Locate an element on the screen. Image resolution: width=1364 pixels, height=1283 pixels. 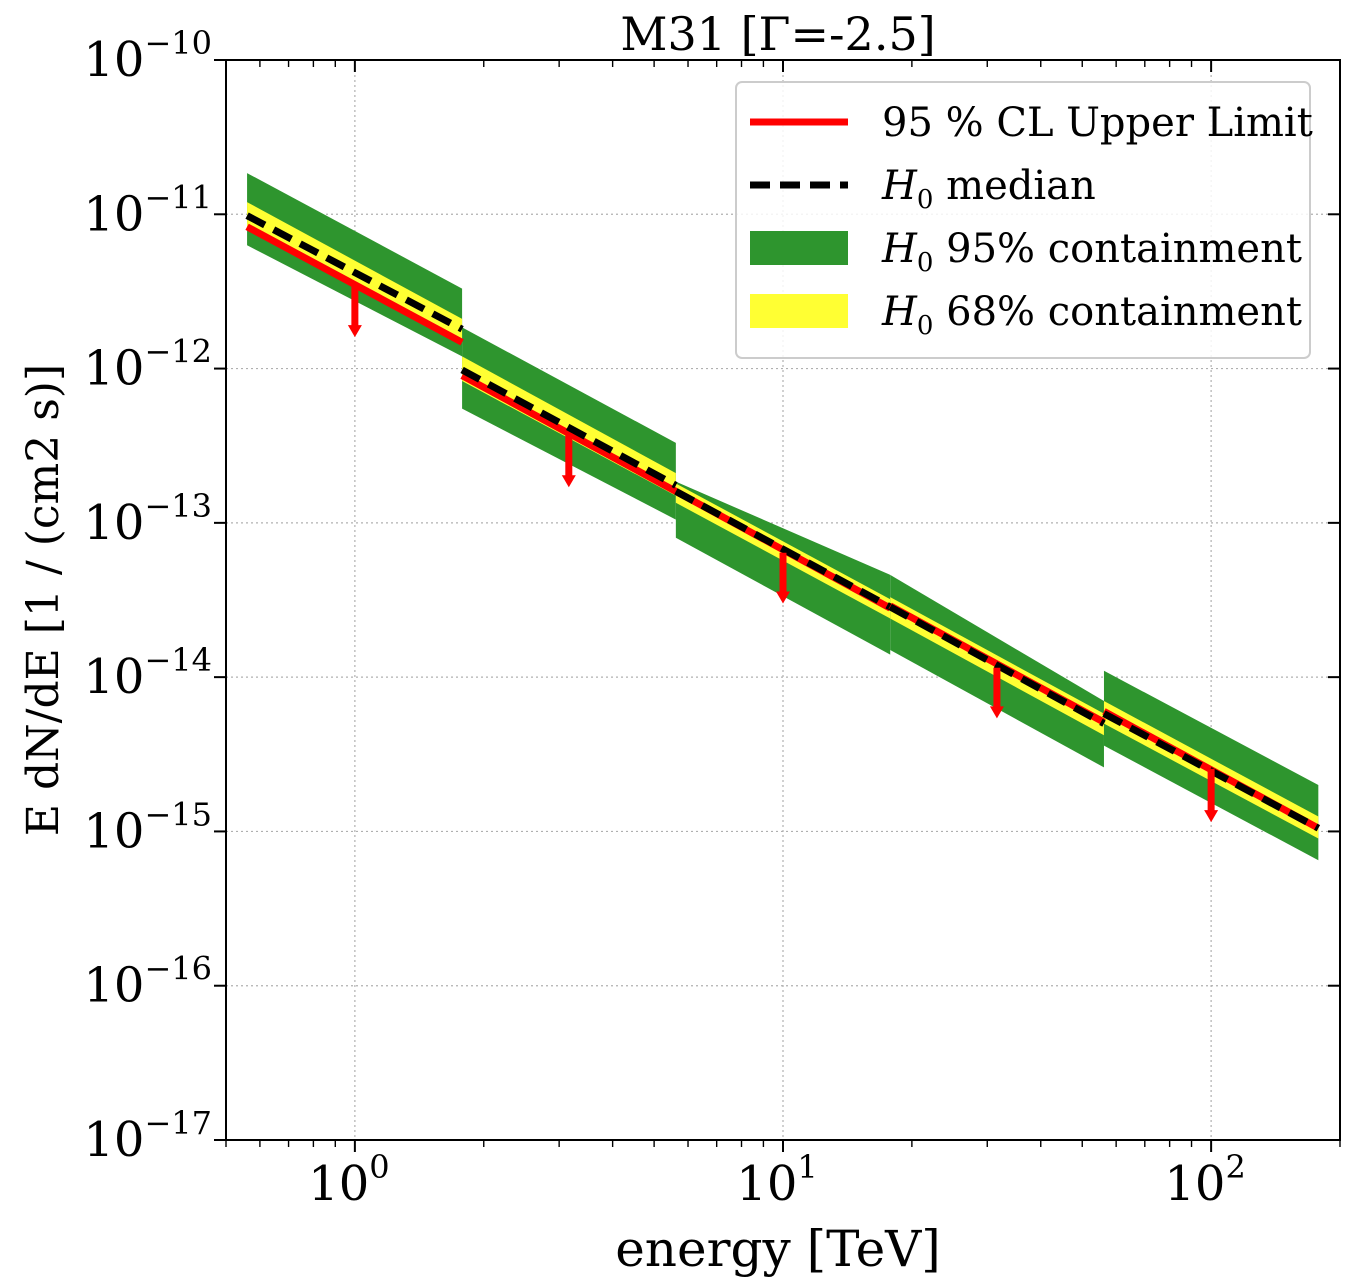
y-tick-label: 10−14 is located at coordinates (147, 673).